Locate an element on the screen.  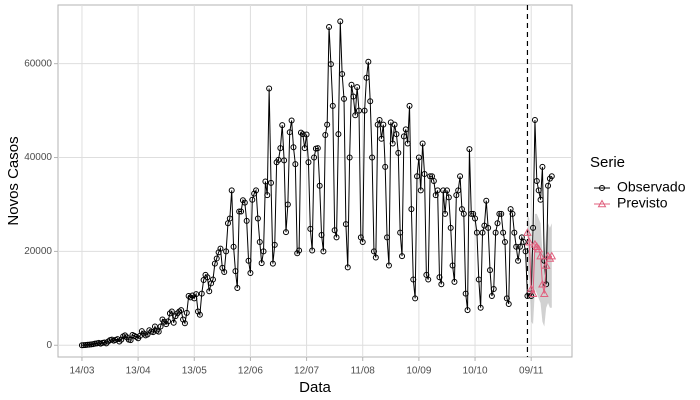
x-tick-label: 10/09 is located at coordinates (418, 371).